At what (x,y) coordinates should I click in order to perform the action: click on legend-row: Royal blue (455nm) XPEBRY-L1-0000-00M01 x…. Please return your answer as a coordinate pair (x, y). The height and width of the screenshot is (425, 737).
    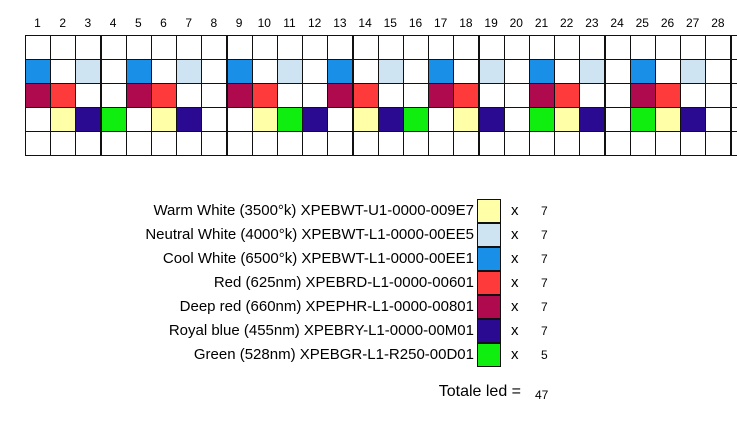
    Looking at the image, I should click on (368, 331).